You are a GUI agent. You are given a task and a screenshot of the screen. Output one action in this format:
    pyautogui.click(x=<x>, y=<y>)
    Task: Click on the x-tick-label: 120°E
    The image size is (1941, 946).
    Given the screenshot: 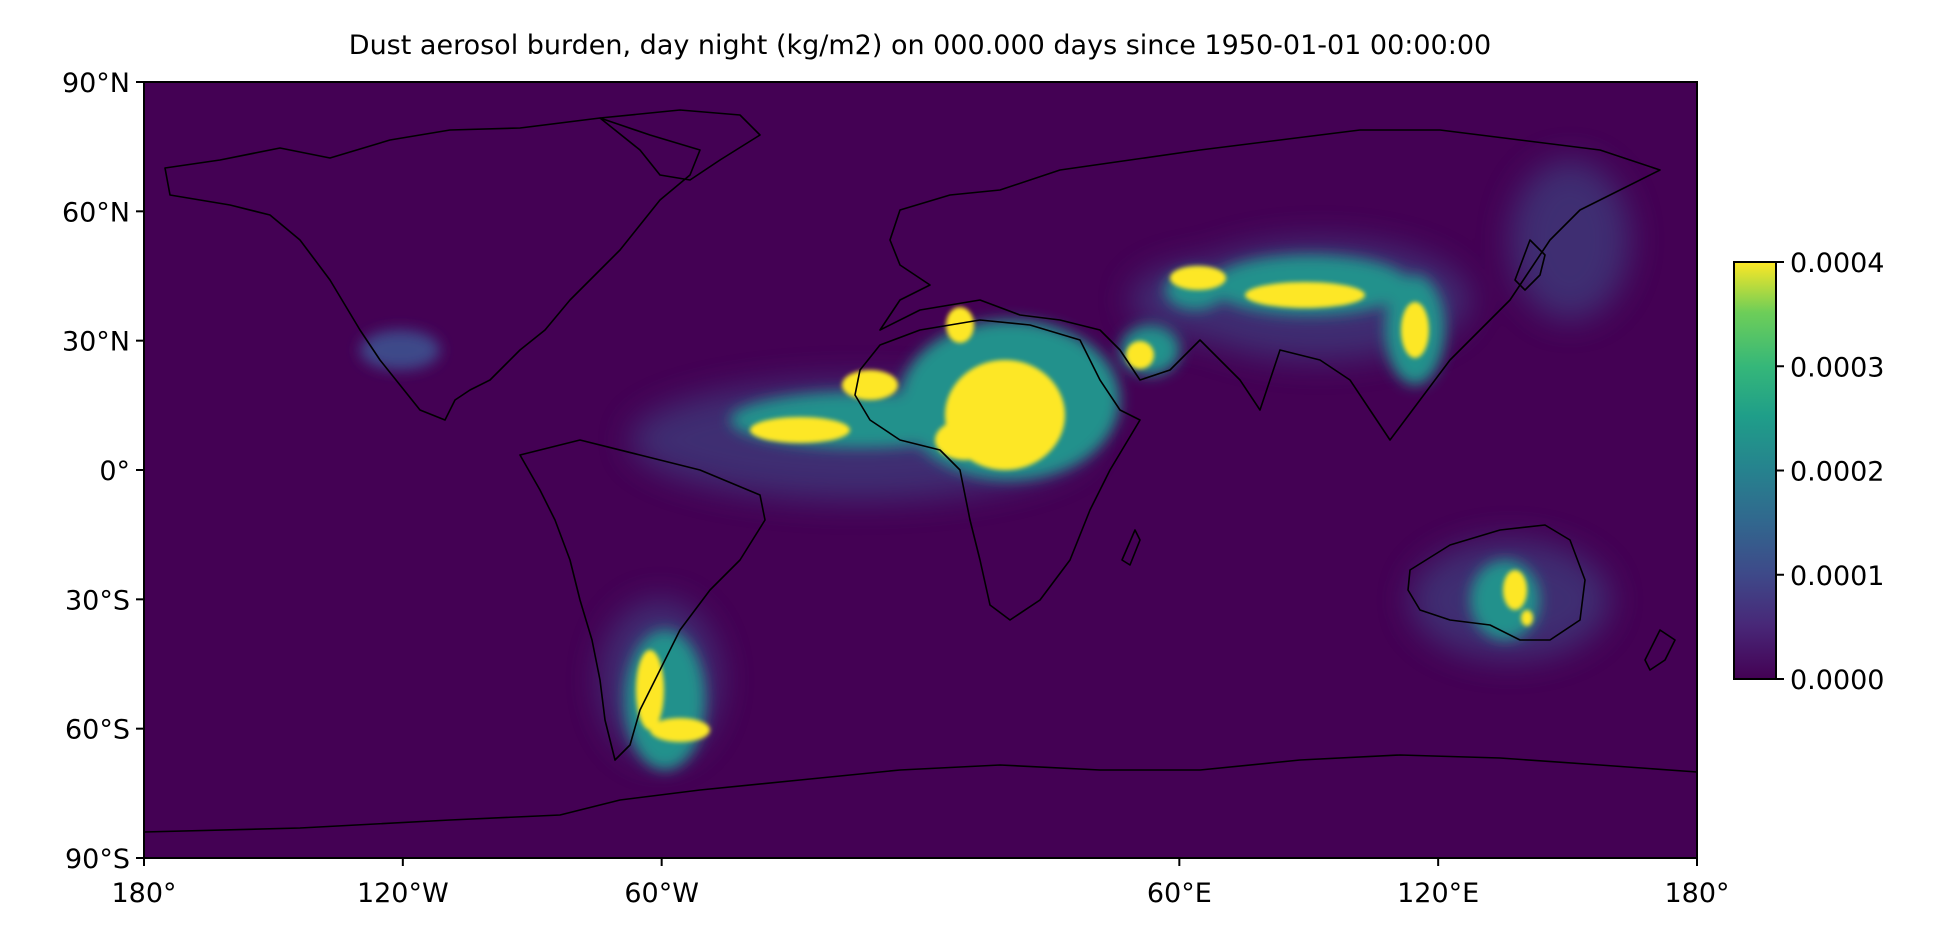 What is the action you would take?
    pyautogui.click(x=1438, y=893)
    